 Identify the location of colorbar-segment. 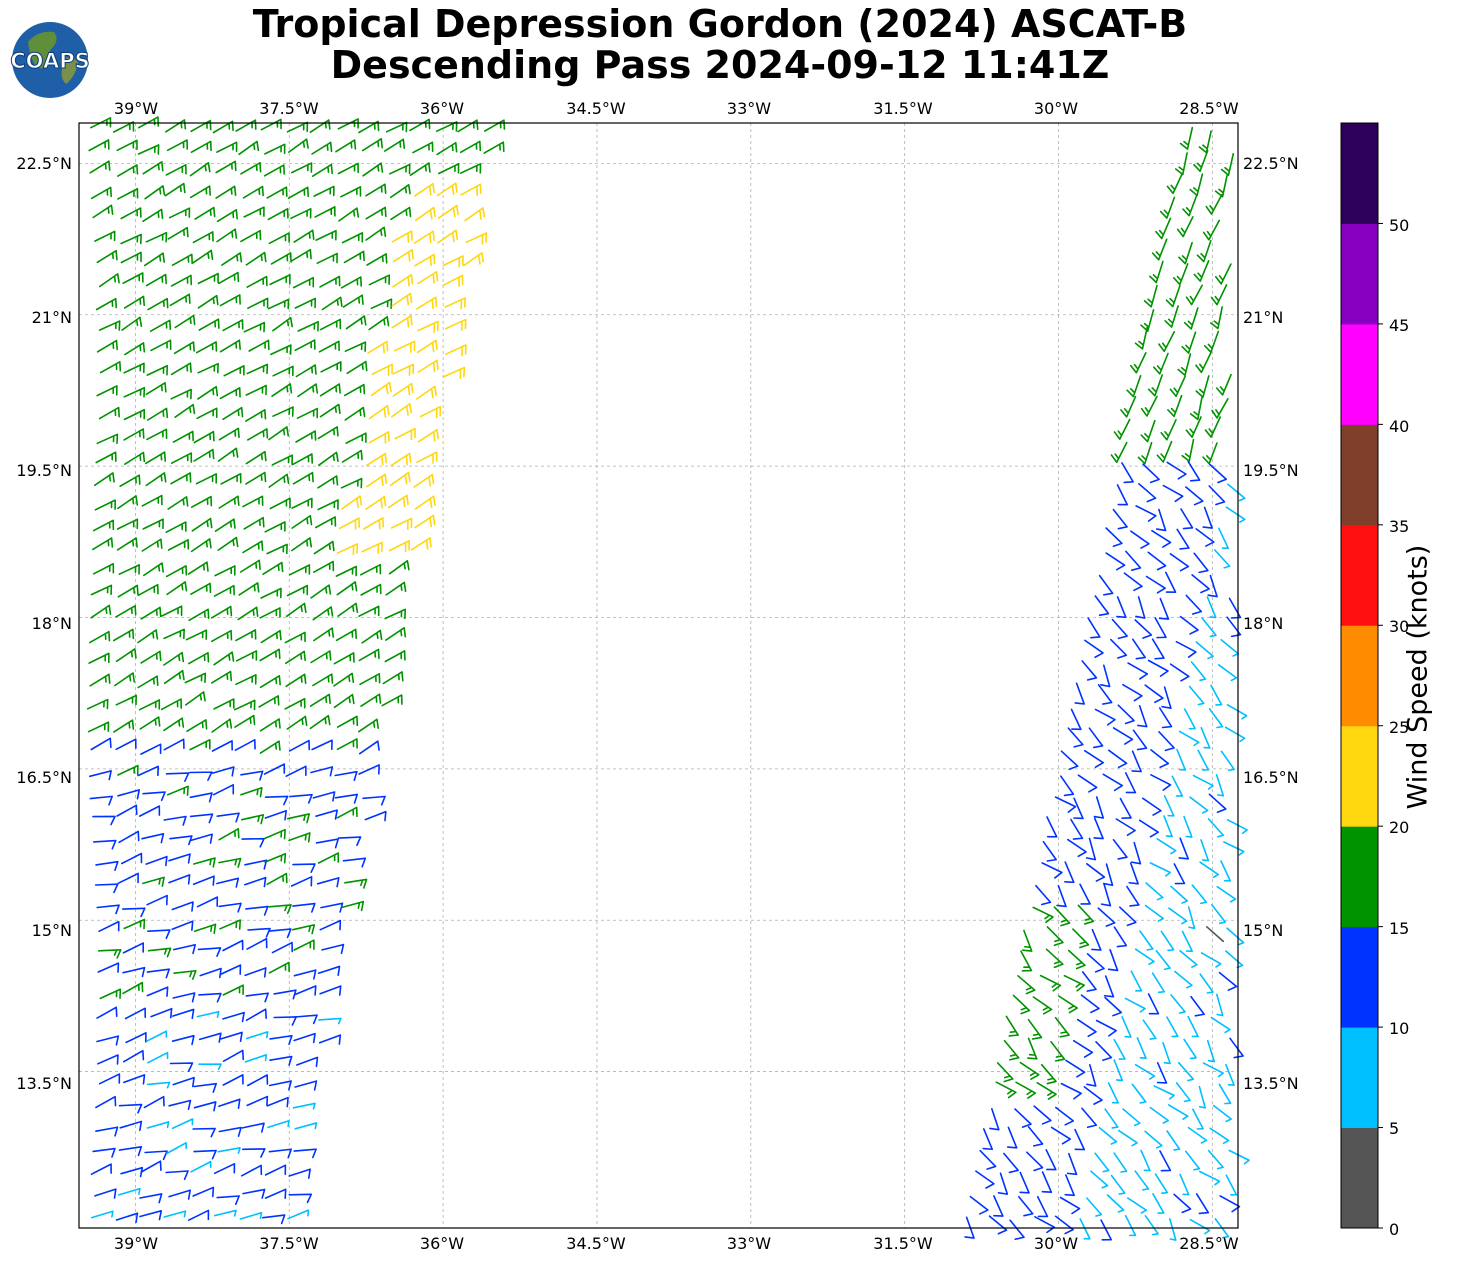
(1359, 776).